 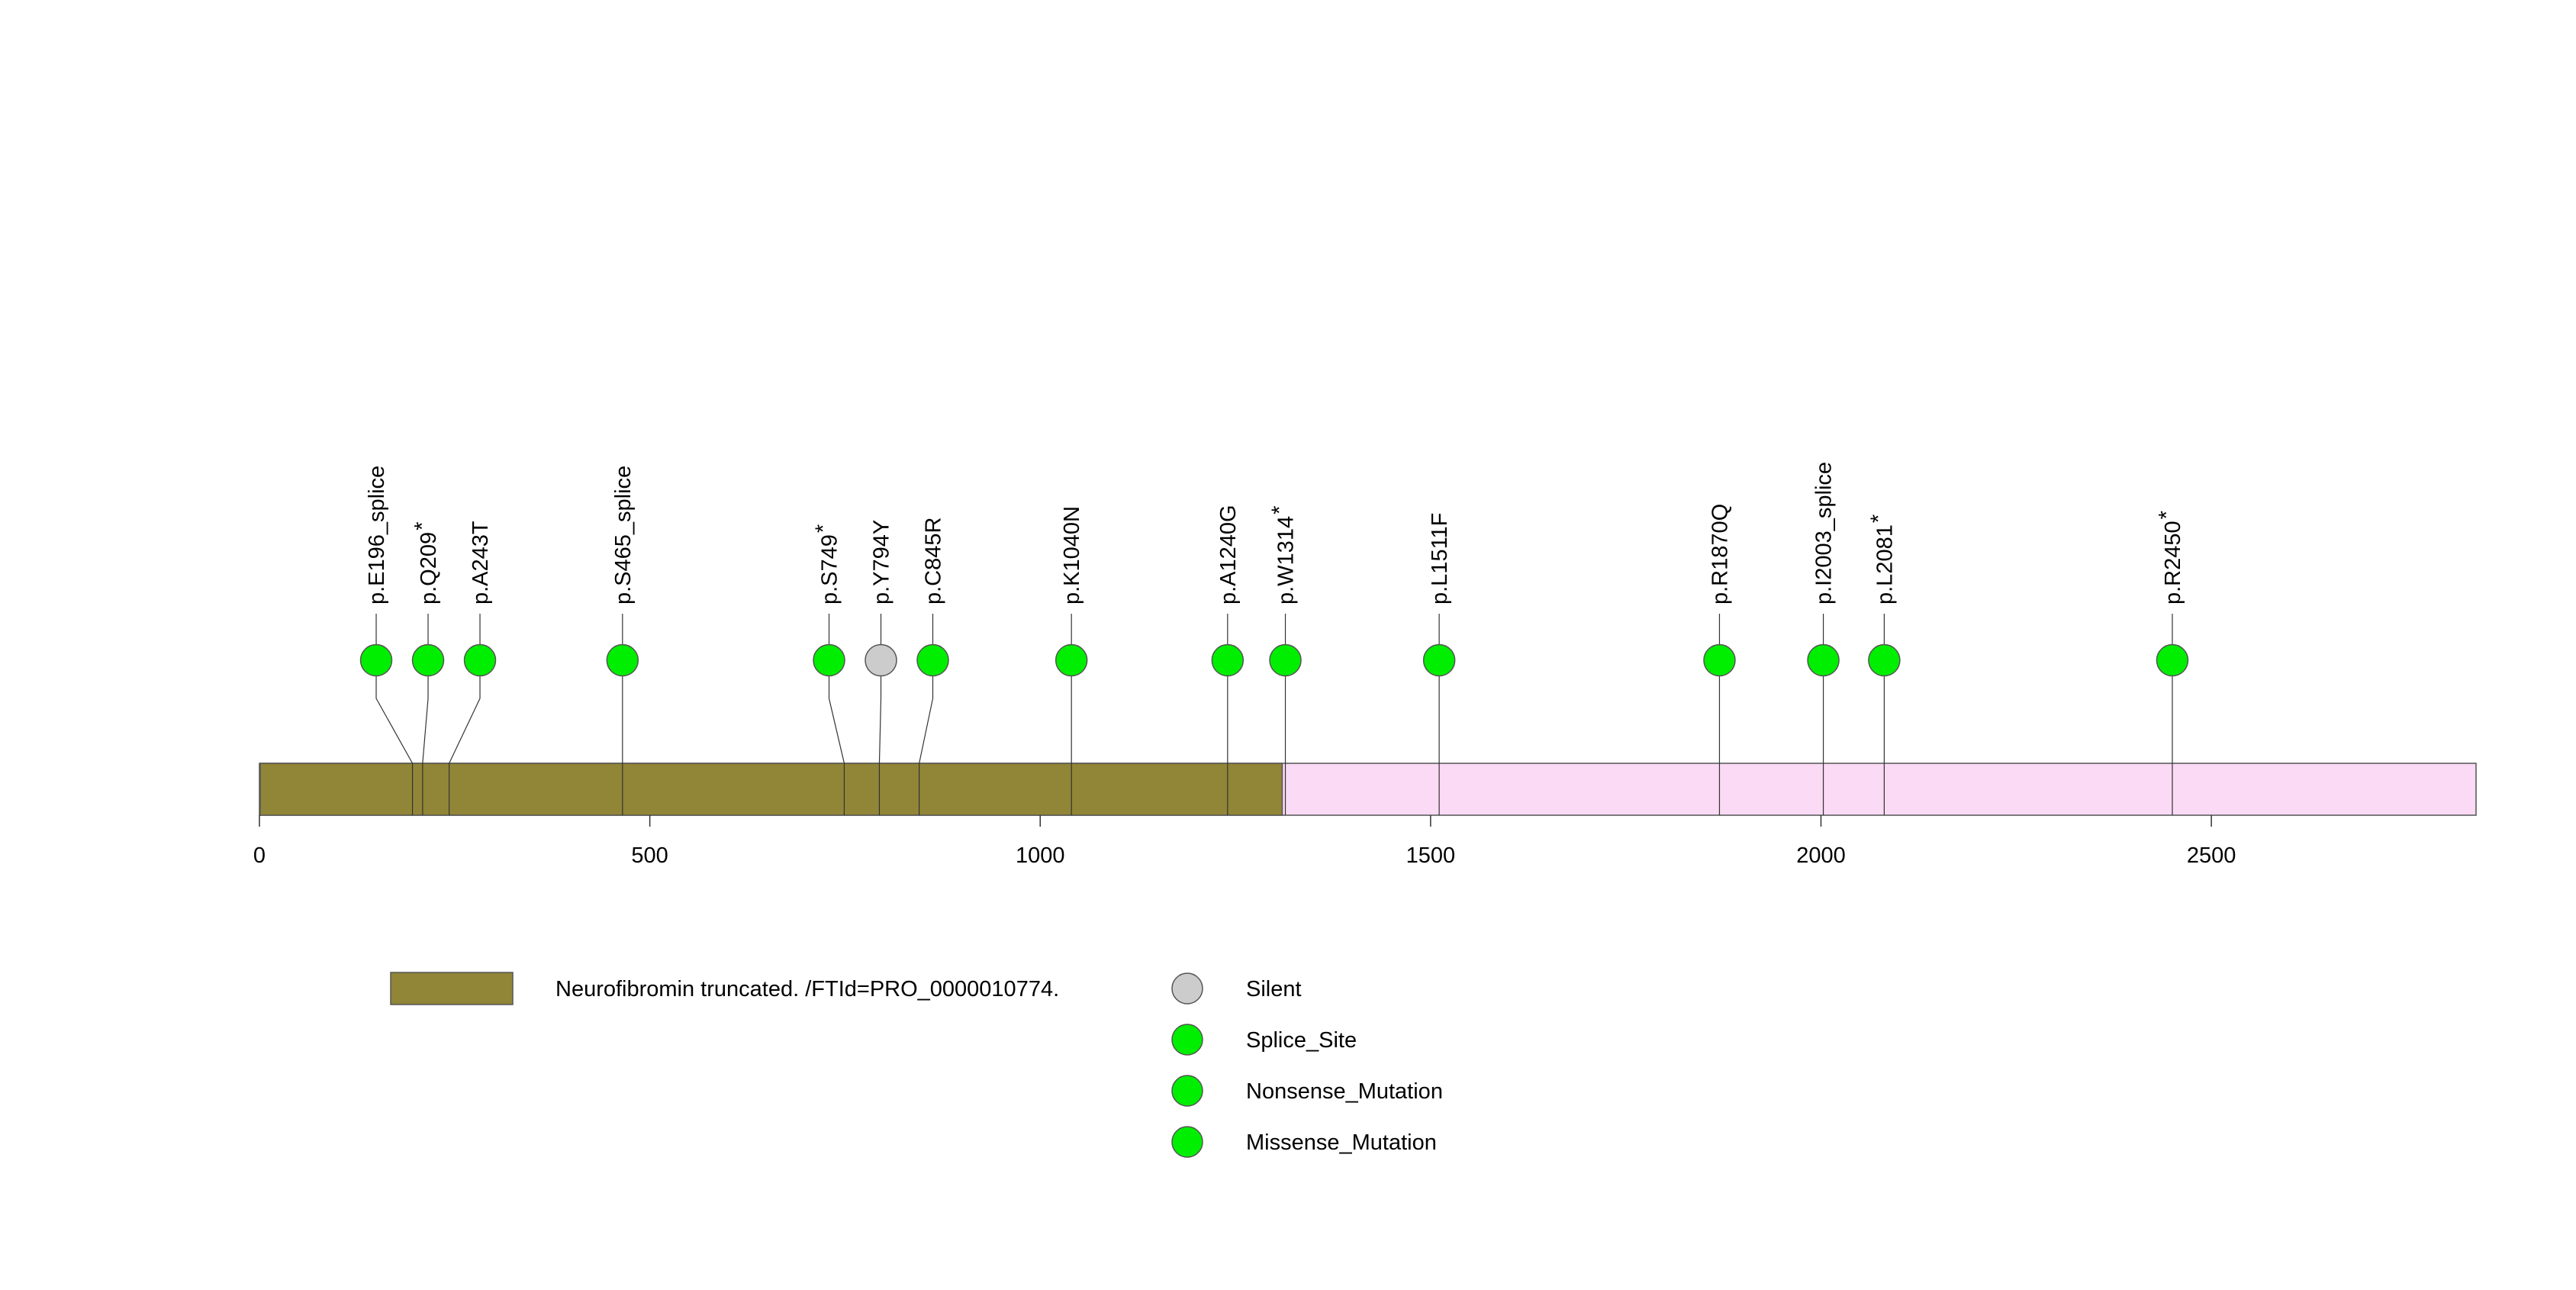 What do you see at coordinates (622, 641) in the screenshot?
I see `mutation-lollipop: p.S465_splice` at bounding box center [622, 641].